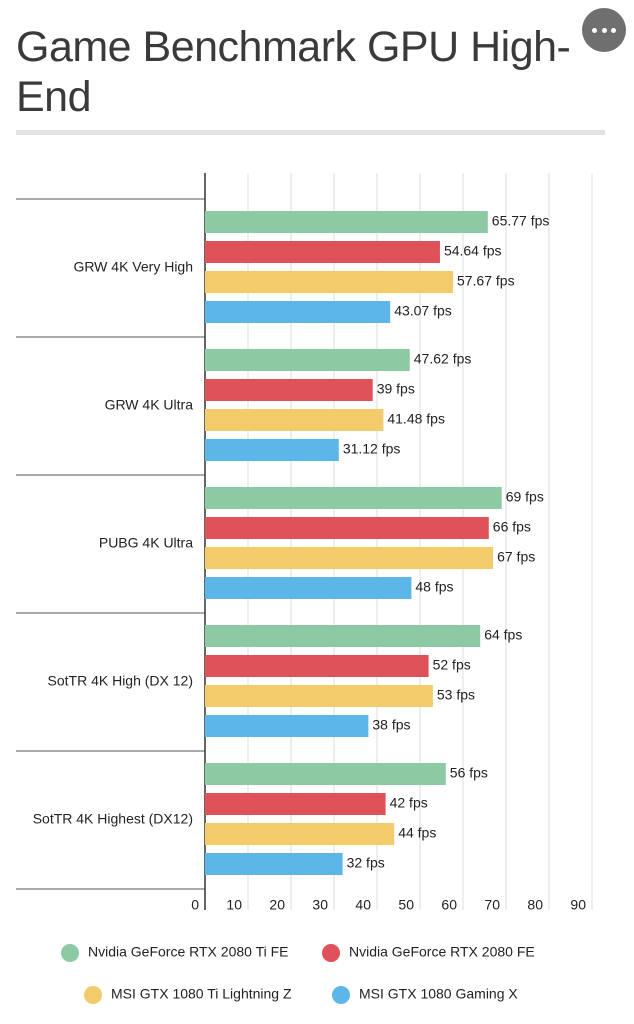  I want to click on title-rule, so click(310, 132).